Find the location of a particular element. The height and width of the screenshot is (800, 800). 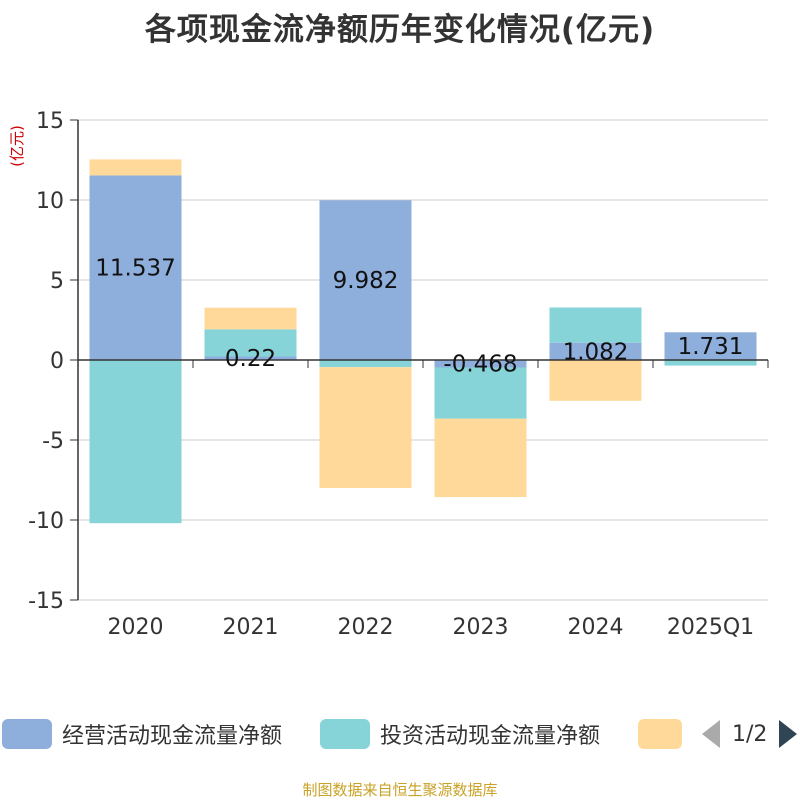

bar-operating-2025Q1 is located at coordinates (710, 346).